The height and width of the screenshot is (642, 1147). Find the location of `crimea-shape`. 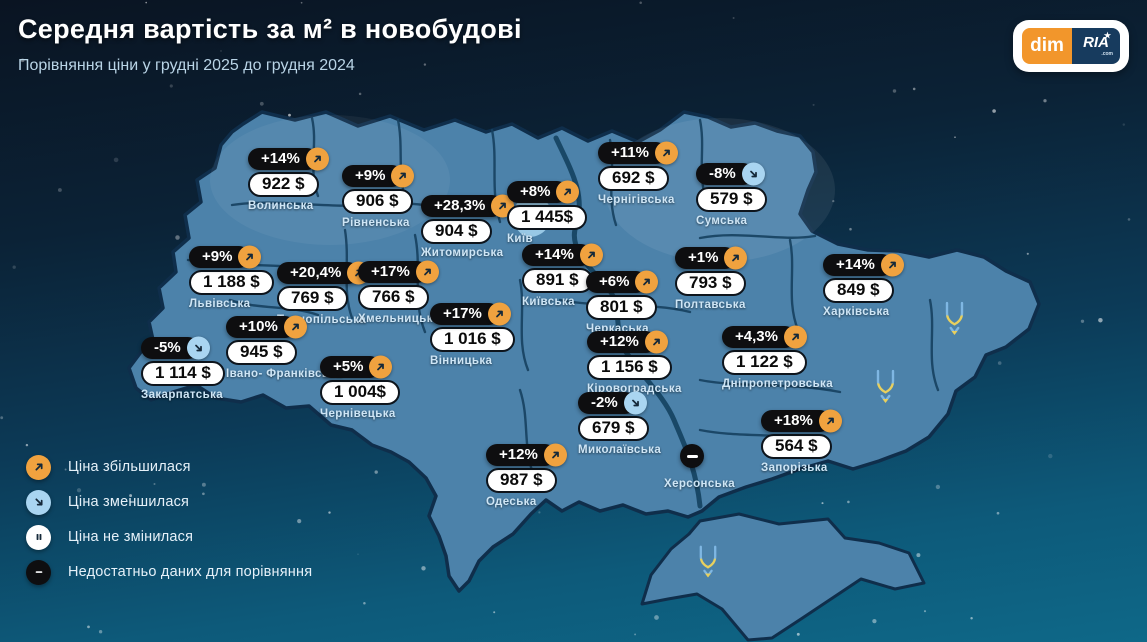

crimea-shape is located at coordinates (783, 577).